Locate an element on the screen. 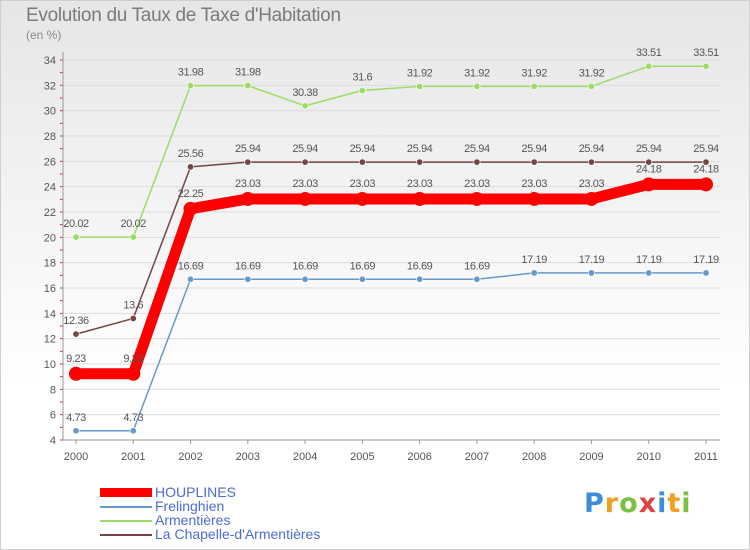 This screenshot has width=750, height=550. data-label-armentieres: 20.02 is located at coordinates (76, 224).